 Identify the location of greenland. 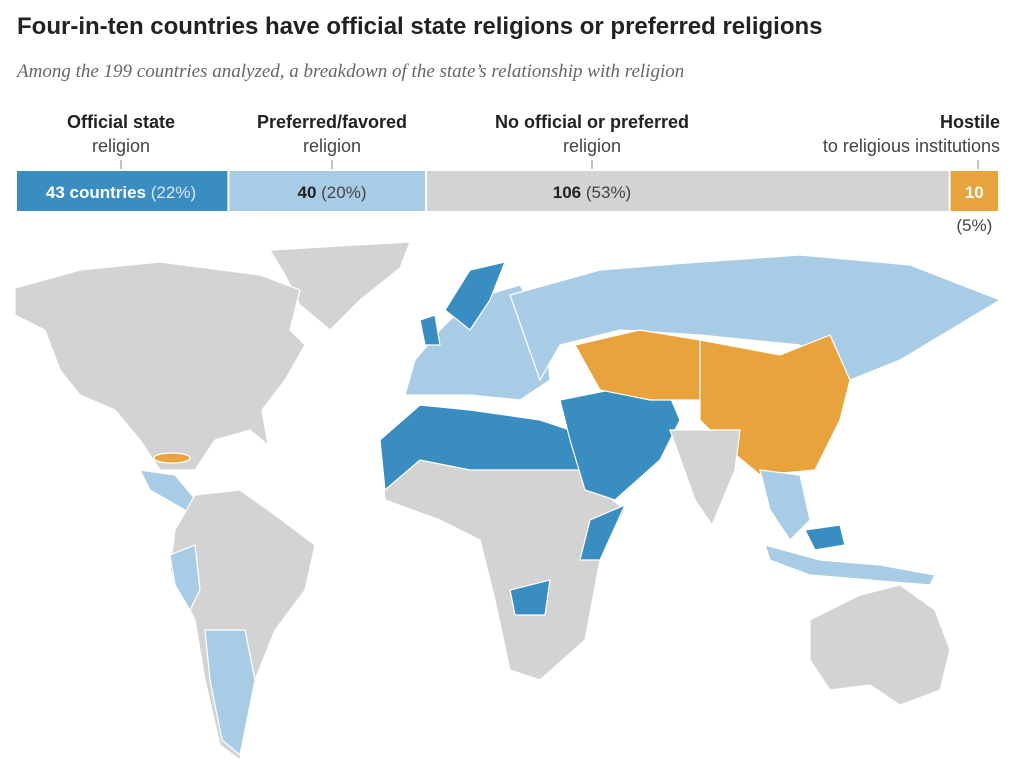
(339, 286).